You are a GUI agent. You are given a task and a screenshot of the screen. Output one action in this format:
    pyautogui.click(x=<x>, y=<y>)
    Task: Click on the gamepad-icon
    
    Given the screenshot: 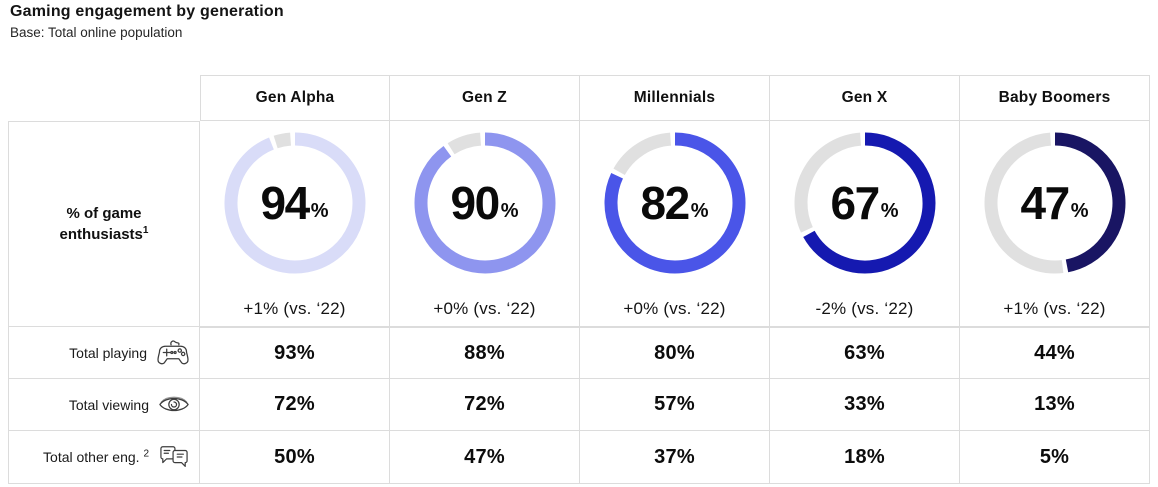 What is the action you would take?
    pyautogui.click(x=173, y=352)
    